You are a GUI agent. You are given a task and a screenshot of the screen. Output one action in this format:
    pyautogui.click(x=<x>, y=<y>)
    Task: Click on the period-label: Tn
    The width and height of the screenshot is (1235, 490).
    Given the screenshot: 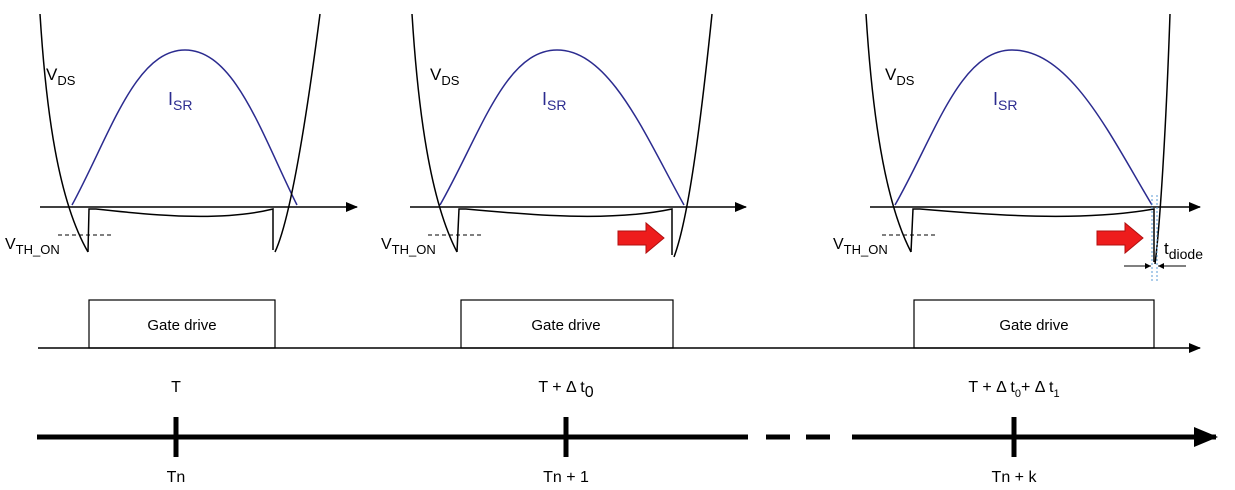 What is the action you would take?
    pyautogui.click(x=176, y=477)
    